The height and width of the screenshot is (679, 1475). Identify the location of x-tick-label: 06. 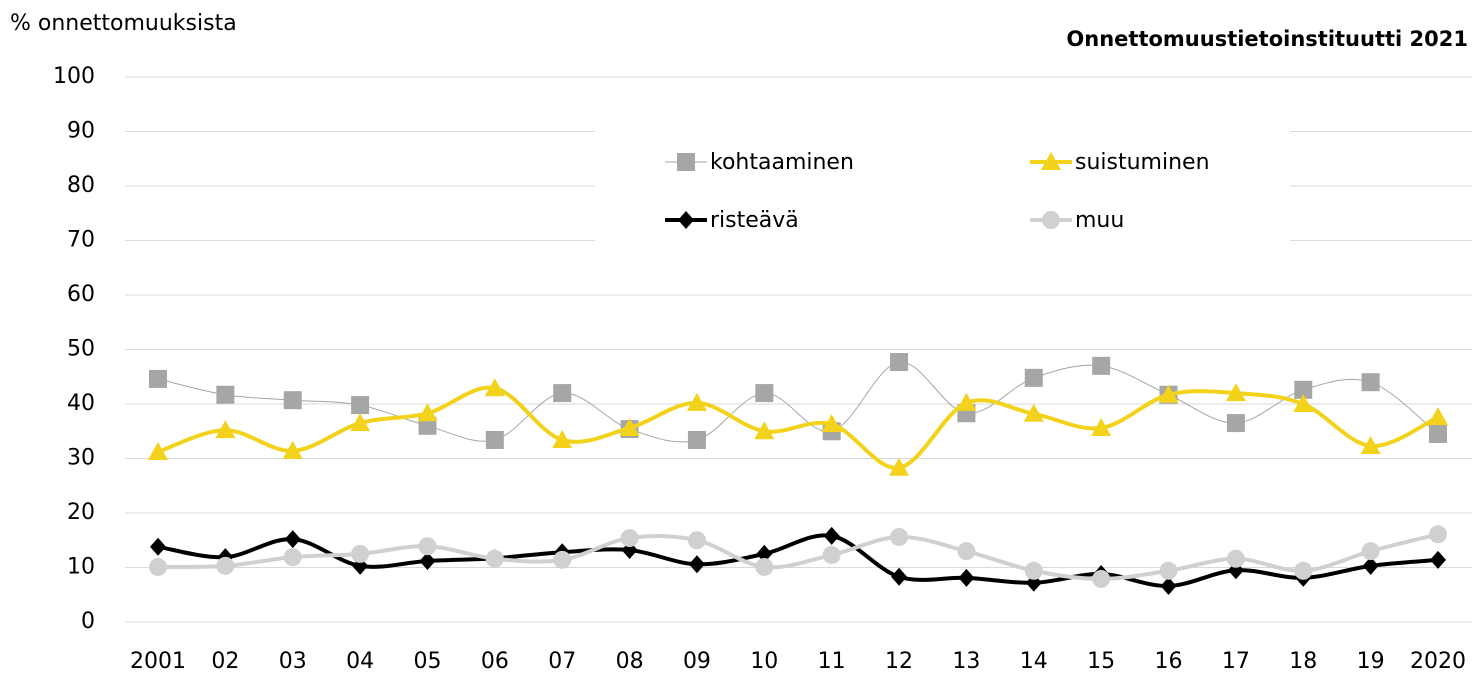
(495, 661).